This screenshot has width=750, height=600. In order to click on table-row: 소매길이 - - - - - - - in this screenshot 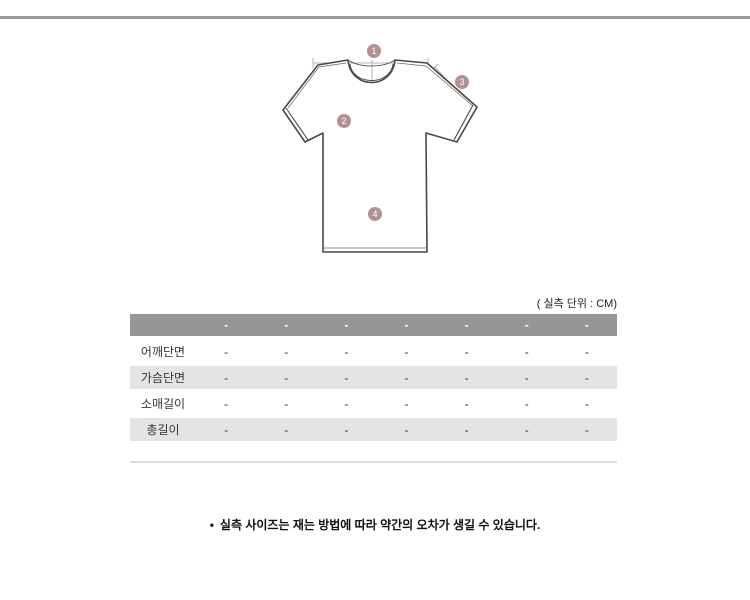, I will do `click(373, 403)`.